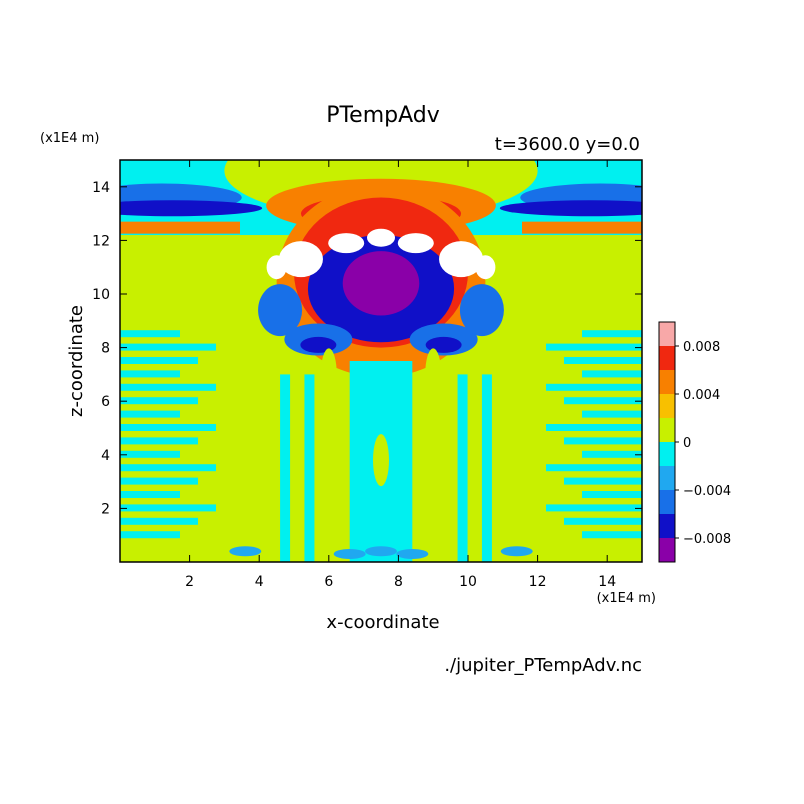  What do you see at coordinates (707, 539) in the screenshot?
I see `colorbar-tick-label: −0.008` at bounding box center [707, 539].